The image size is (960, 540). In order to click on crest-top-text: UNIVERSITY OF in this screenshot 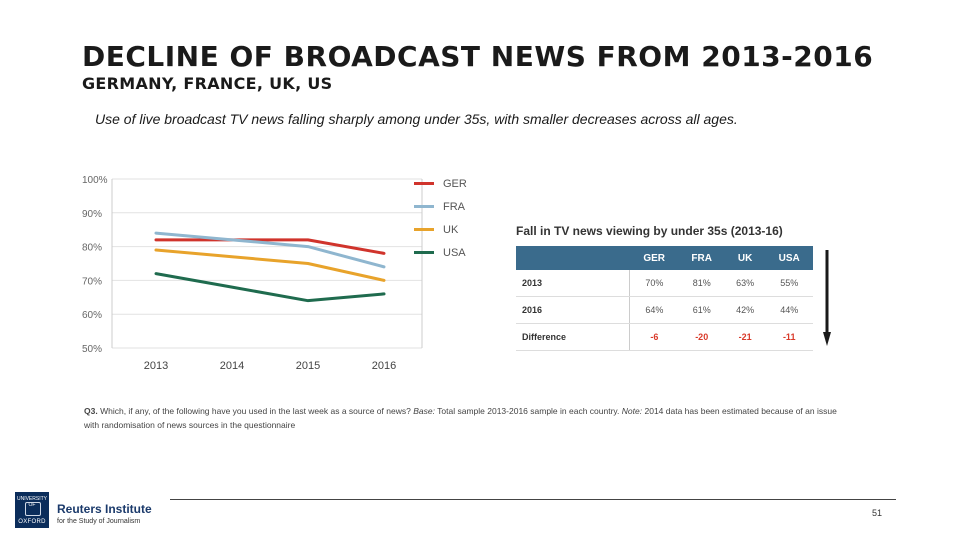, I will do `click(31, 502)`.